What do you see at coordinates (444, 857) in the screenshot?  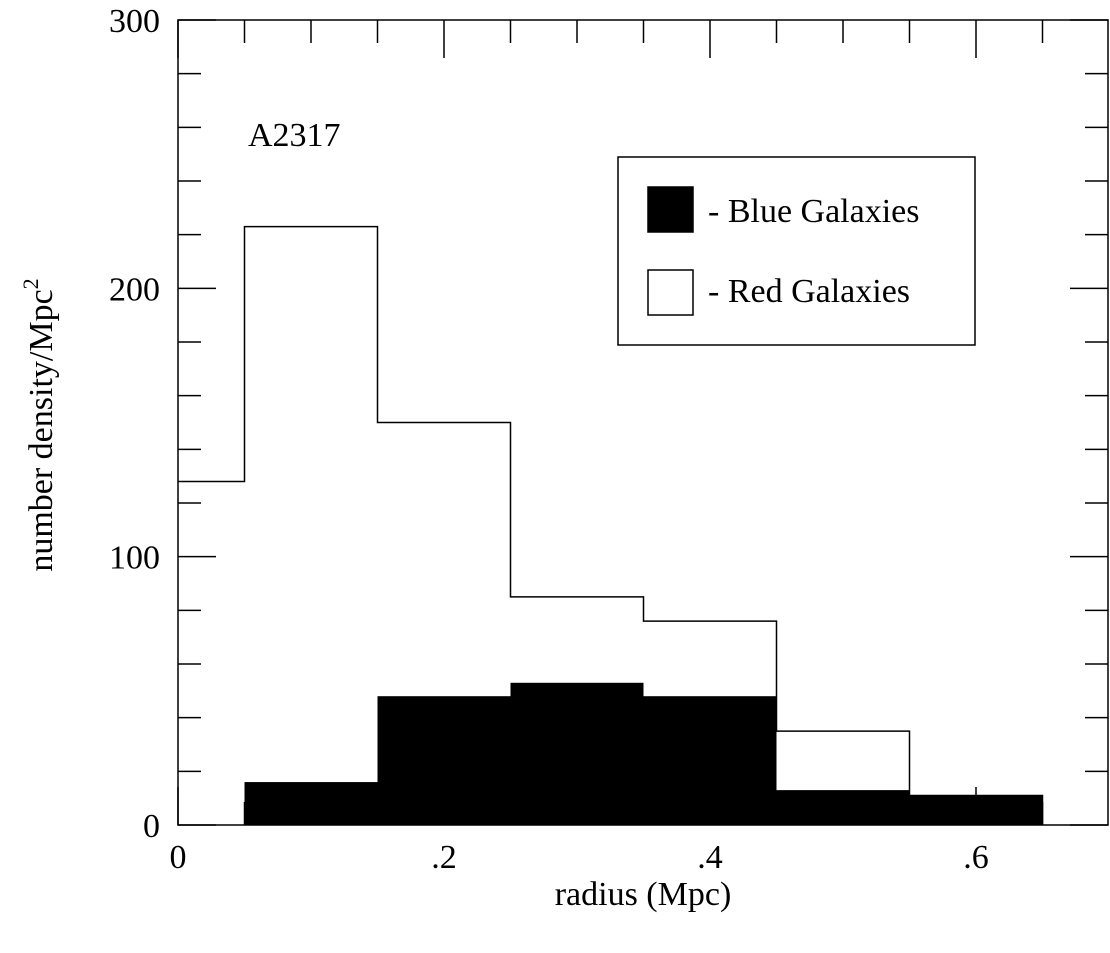 I see `x-tick-label: .2` at bounding box center [444, 857].